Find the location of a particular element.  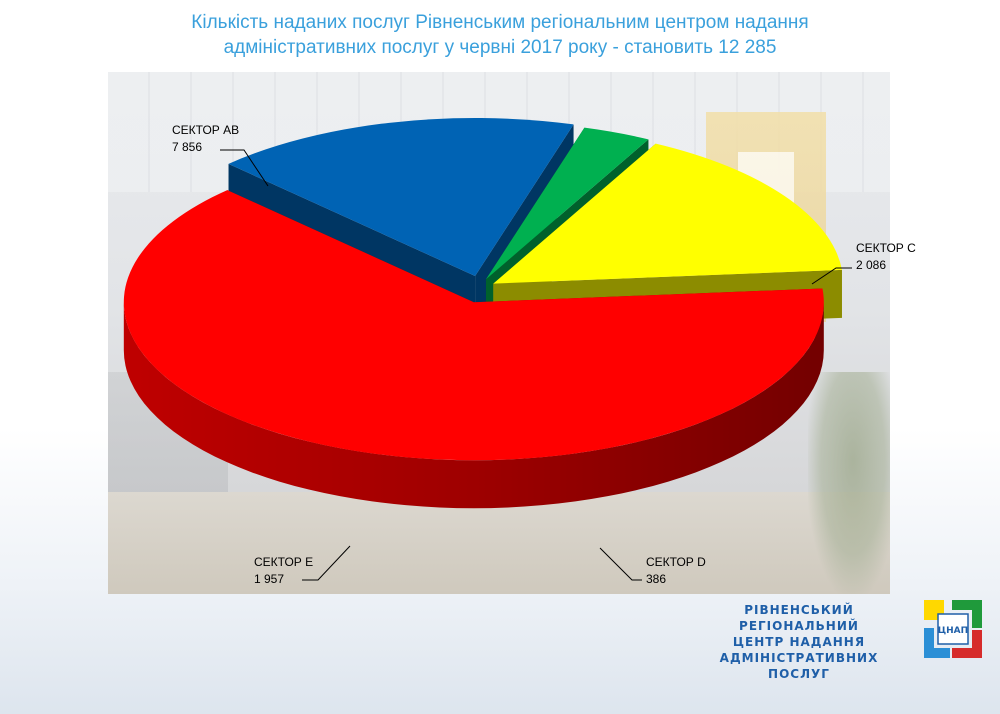

photo-plant is located at coordinates (849, 483).